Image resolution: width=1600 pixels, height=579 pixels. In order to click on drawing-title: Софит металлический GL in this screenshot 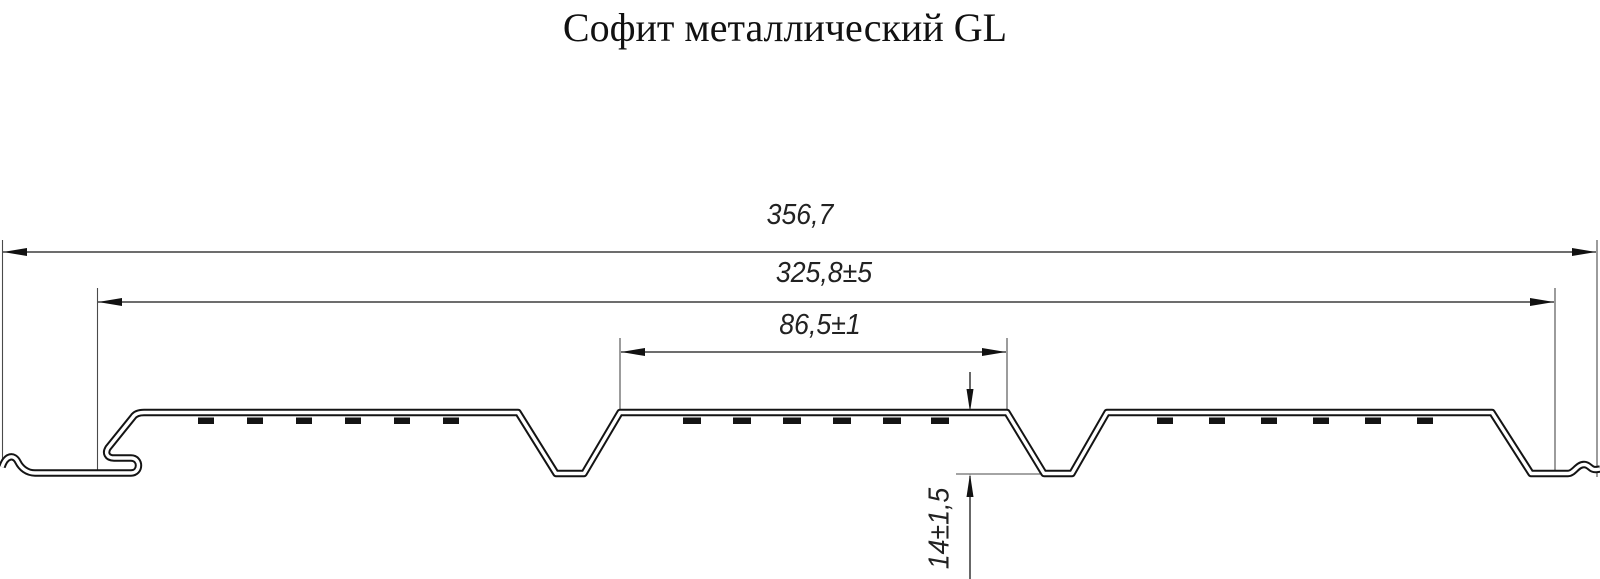, I will do `click(785, 27)`.